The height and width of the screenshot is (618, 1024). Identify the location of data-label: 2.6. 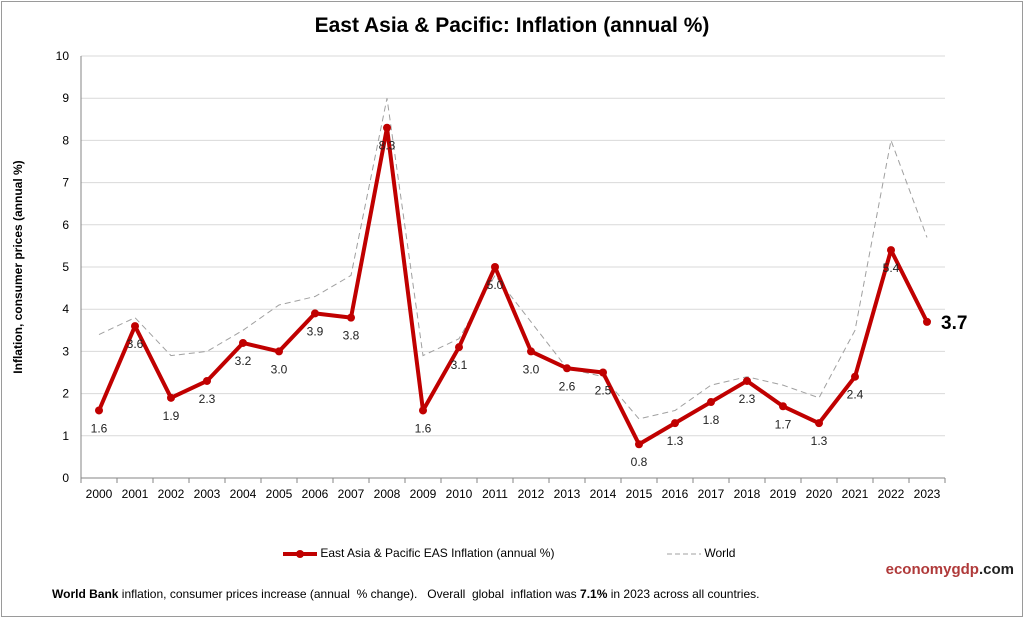
(567, 386).